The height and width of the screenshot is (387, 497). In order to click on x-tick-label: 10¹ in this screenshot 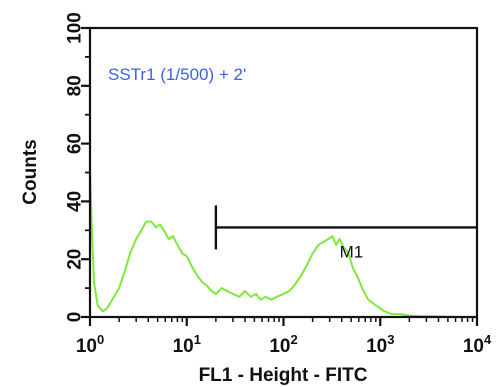, I will do `click(187, 344)`.